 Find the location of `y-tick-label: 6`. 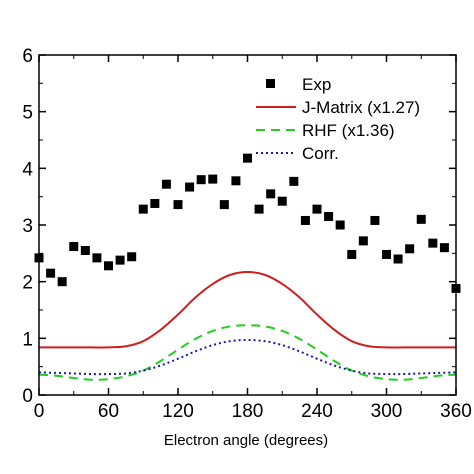

y-tick-label: 6 is located at coordinates (27, 56).